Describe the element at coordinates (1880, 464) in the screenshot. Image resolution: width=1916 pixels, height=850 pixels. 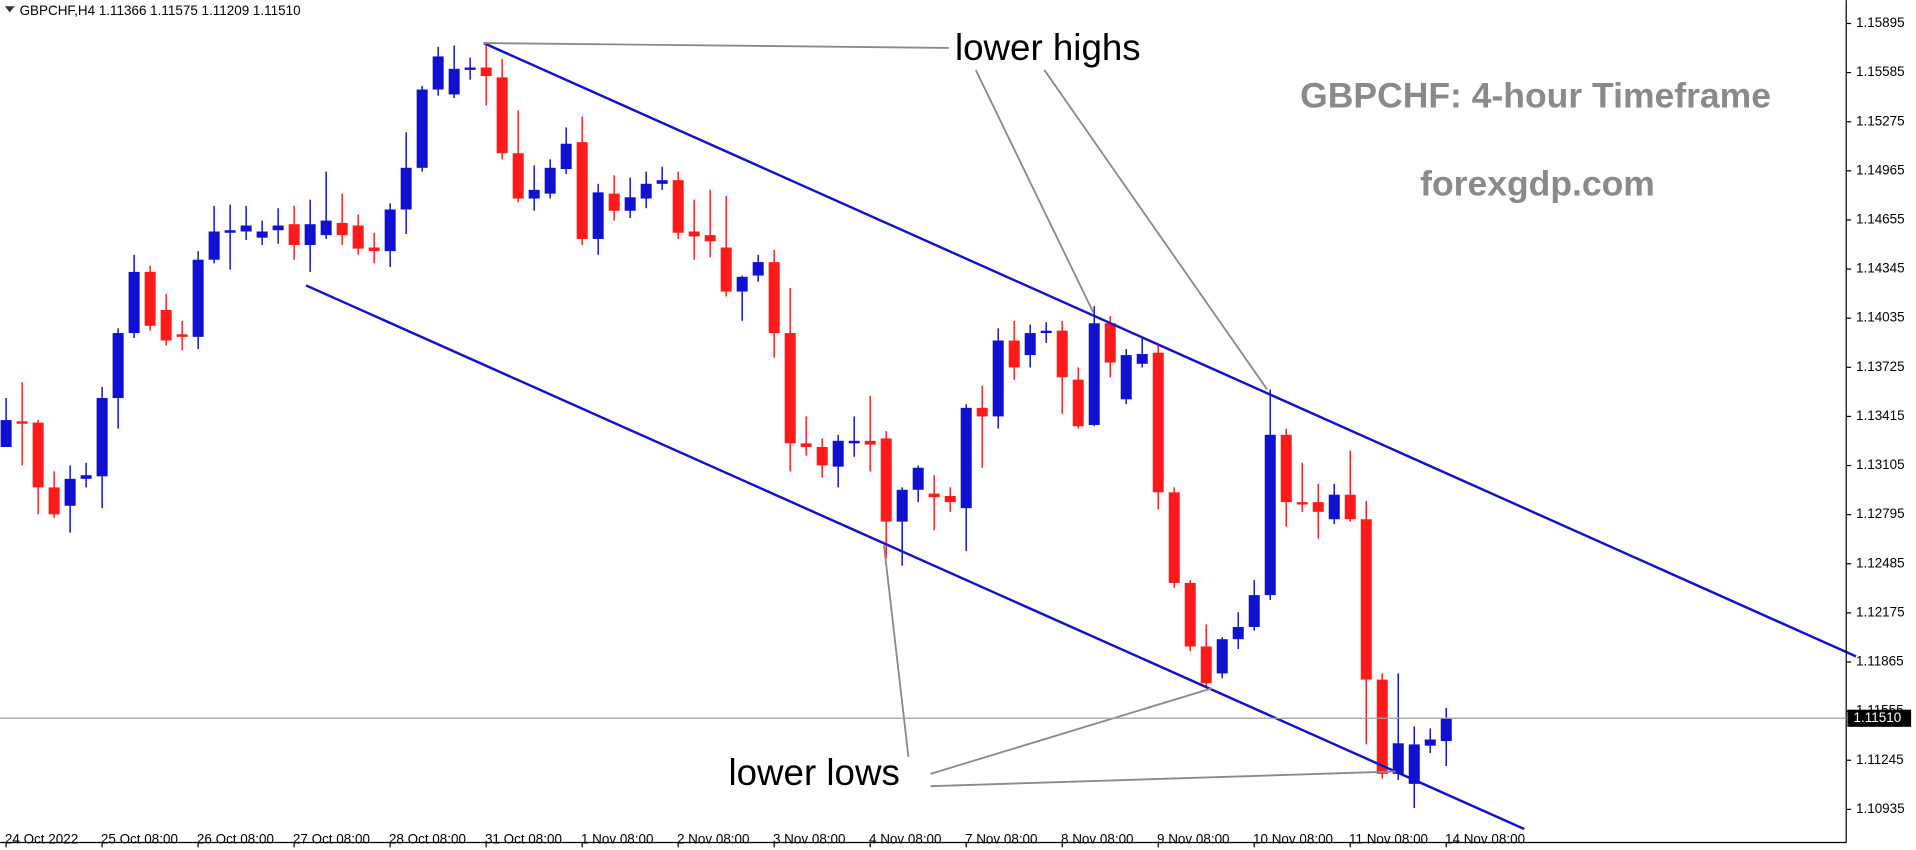
I see `y-tick-label: 1.13105` at that location.